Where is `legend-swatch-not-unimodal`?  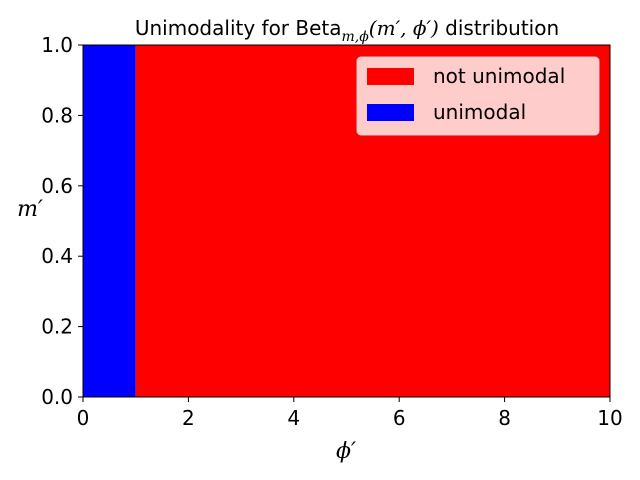
legend-swatch-not-unimodal is located at coordinates (390, 76).